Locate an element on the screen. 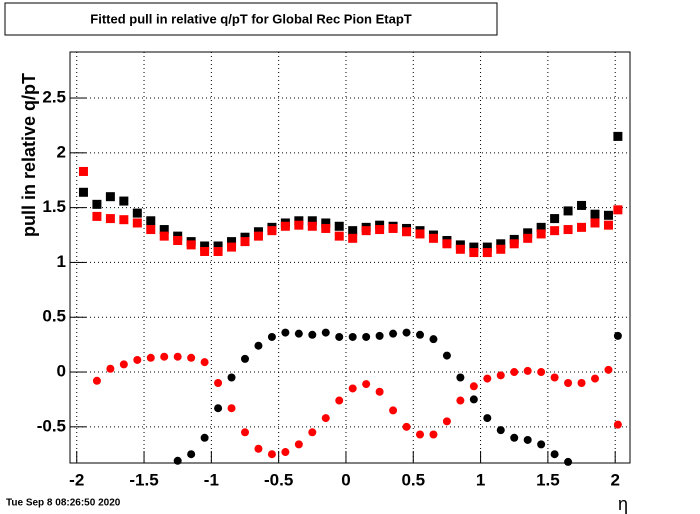 The width and height of the screenshot is (700, 514). y-tick-label: 2 is located at coordinates (61, 151).